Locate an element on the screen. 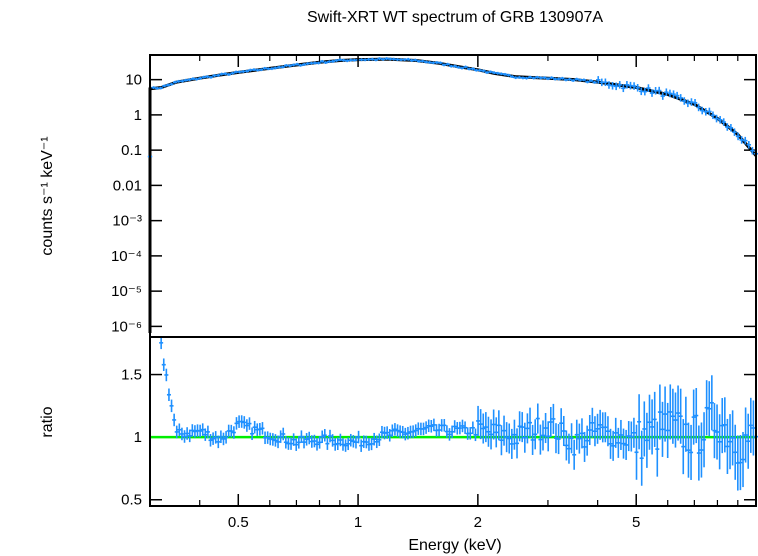  x-axis-label: Energy (keV) is located at coordinates (454, 545).